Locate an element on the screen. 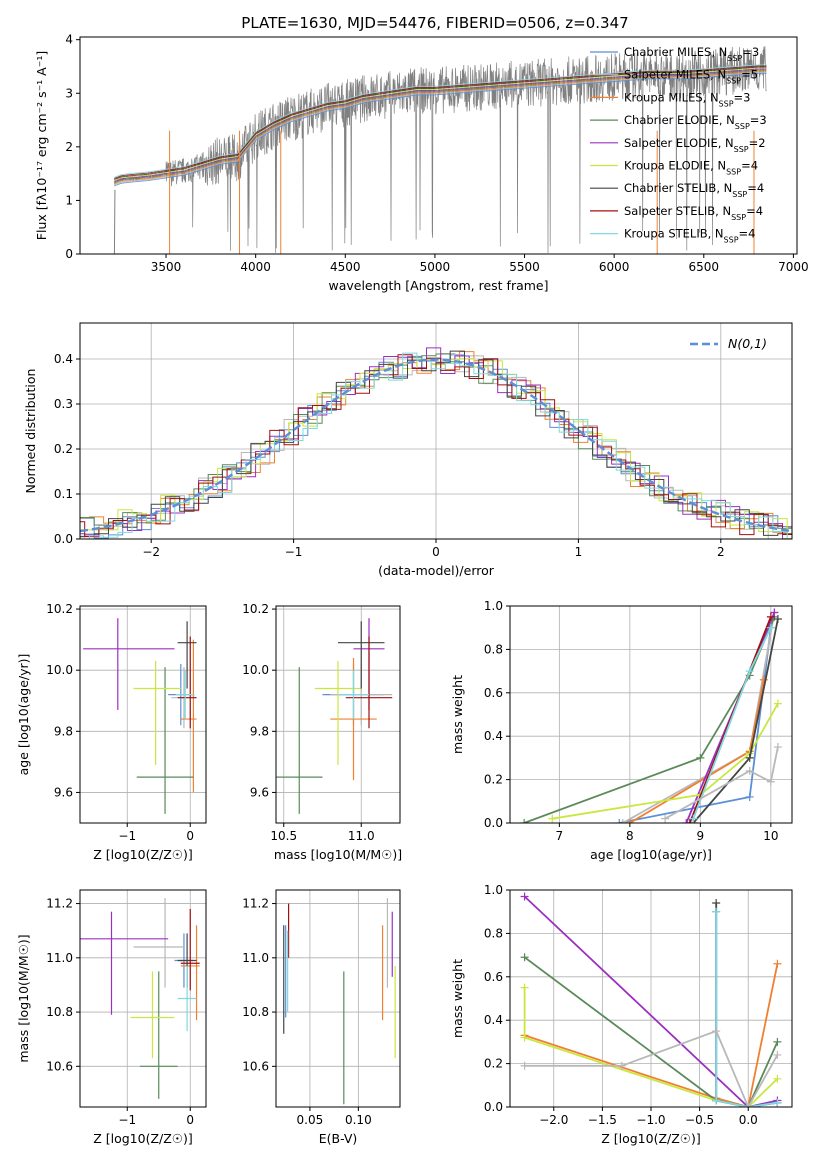  y-axis-label: mass weight is located at coordinates (457, 998).